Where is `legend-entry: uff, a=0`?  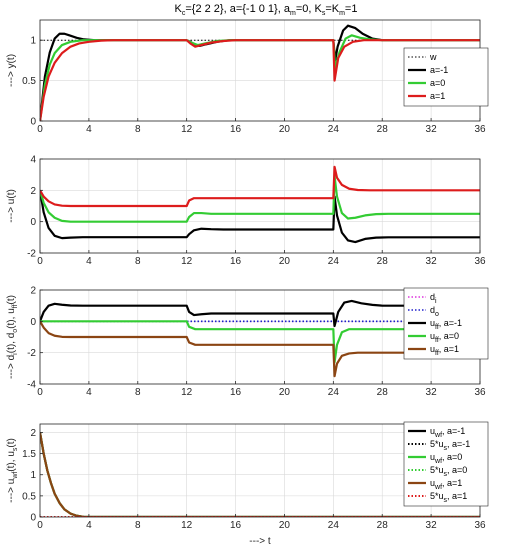 legend-entry: uff, a=0 is located at coordinates (444, 337).